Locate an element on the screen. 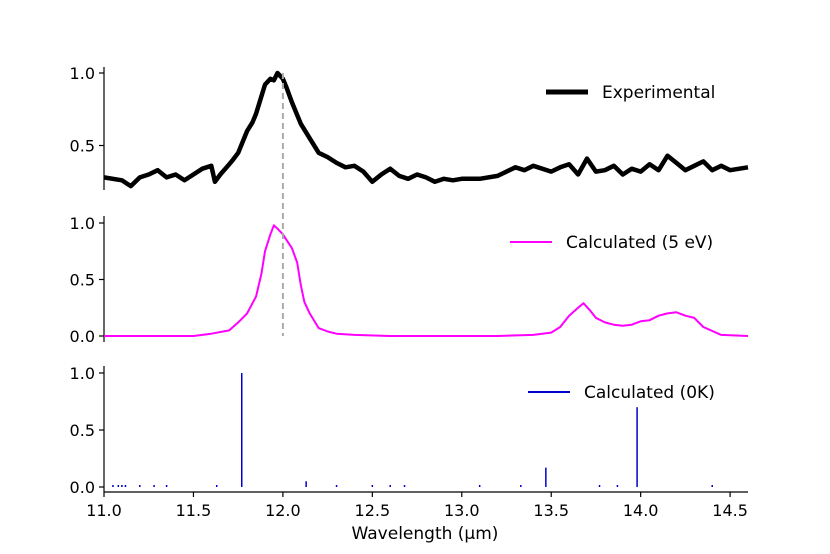 The image size is (830, 554). x-axis-label: Wavelength (μm) is located at coordinates (425, 534).